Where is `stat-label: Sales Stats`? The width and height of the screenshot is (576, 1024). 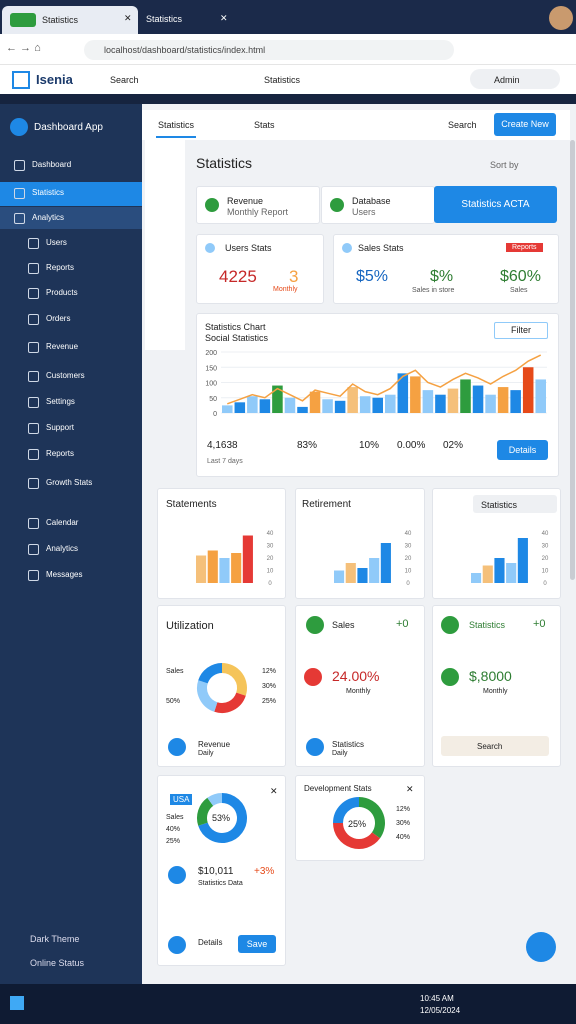 stat-label: Sales Stats is located at coordinates (381, 248).